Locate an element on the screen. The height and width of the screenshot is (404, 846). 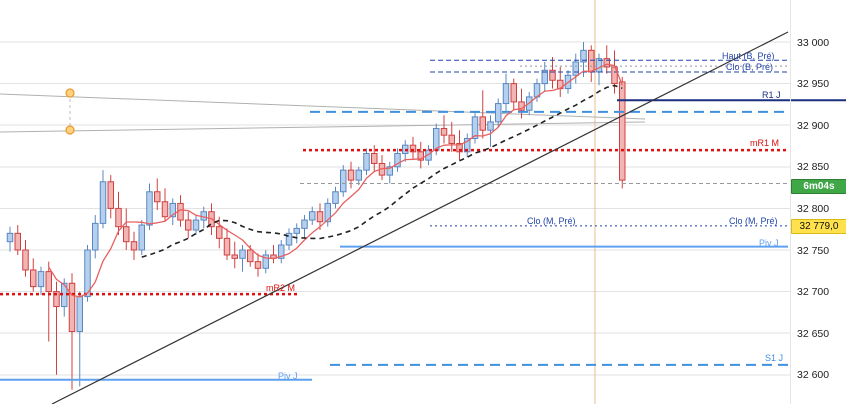
axis-separator is located at coordinates (790, 202).